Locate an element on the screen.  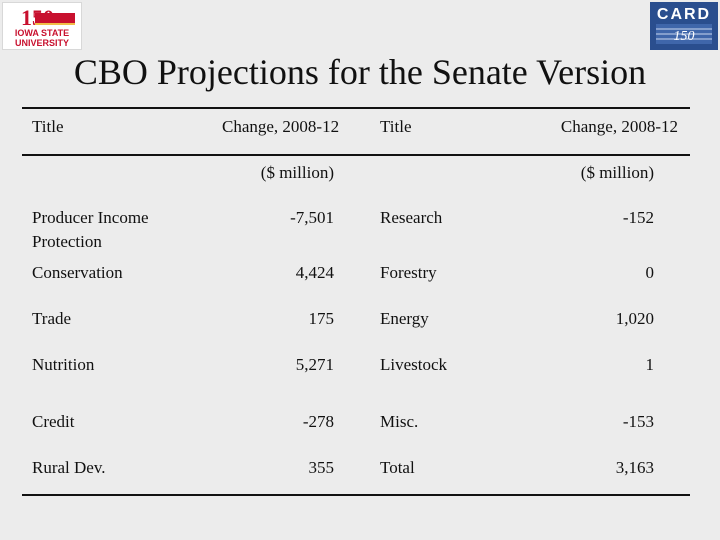
row-6-right-title: Total is located at coordinates (397, 467).